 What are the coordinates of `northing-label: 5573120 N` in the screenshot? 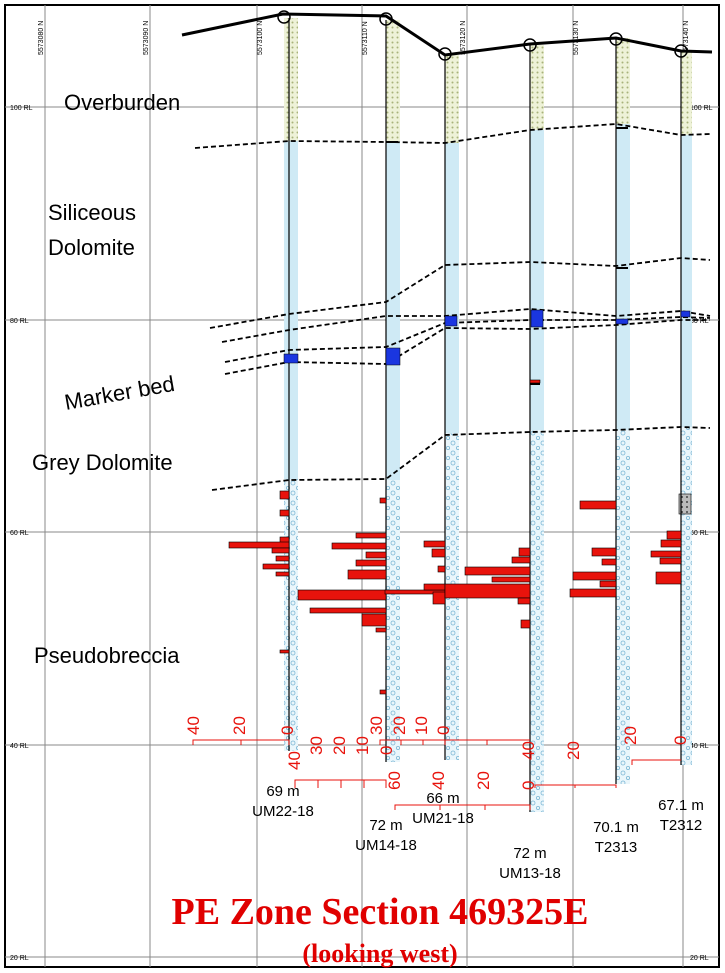 It's located at (463, 38).